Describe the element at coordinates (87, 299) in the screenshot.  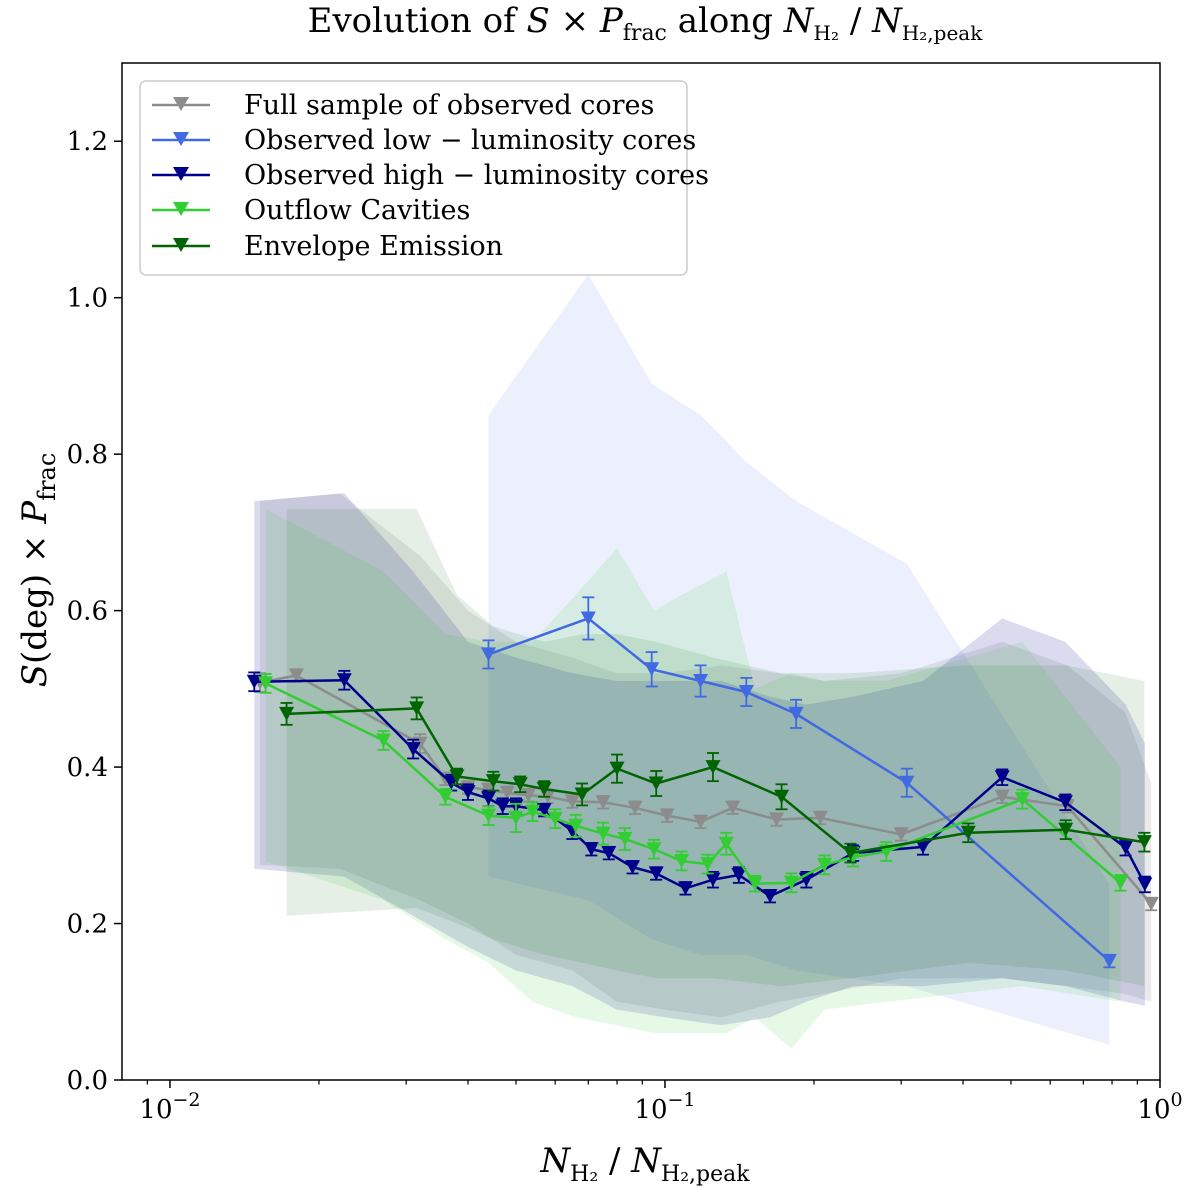
I see `y-tick-label: 1.0` at that location.